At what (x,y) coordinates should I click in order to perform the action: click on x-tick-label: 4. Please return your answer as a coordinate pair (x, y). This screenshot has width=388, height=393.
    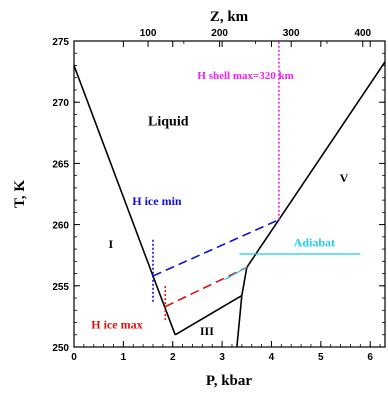
    Looking at the image, I should click on (272, 357).